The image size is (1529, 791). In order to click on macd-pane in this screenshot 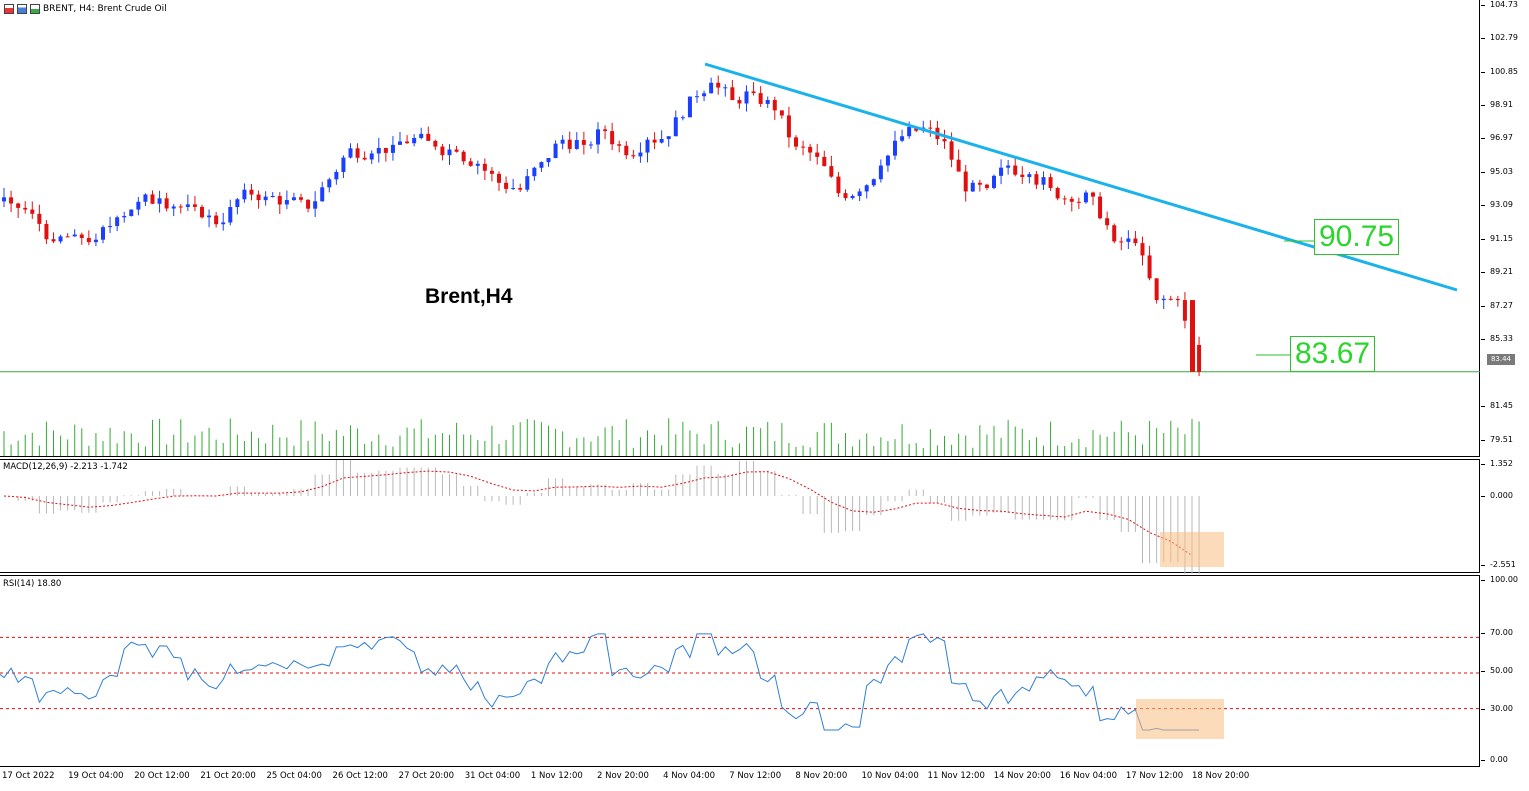, I will do `click(740, 516)`.